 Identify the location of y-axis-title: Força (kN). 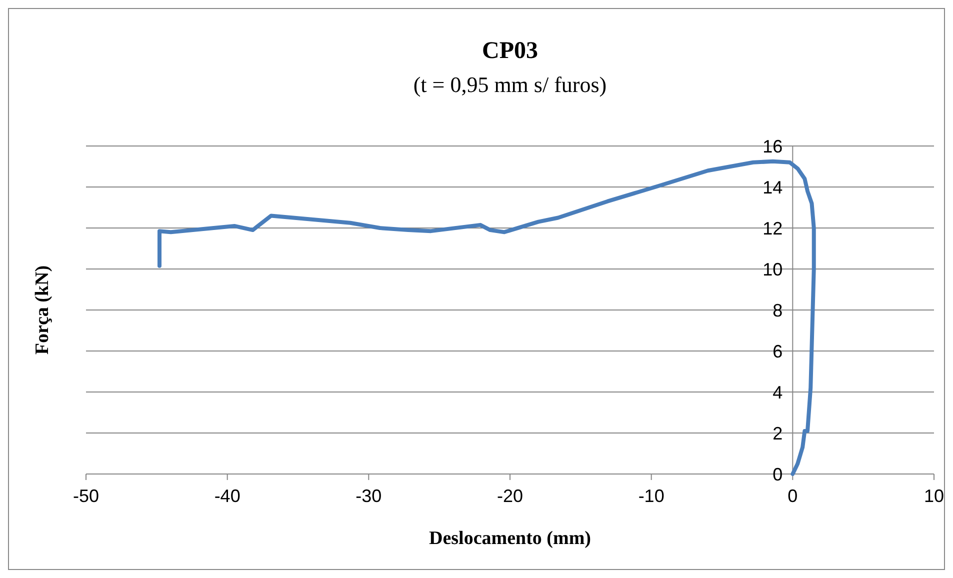
(42, 310).